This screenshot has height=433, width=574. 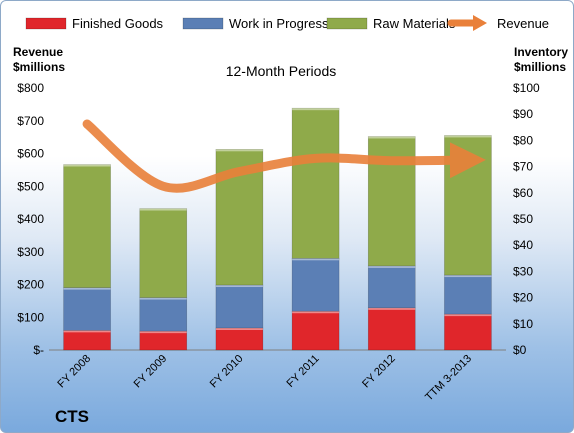 What do you see at coordinates (30, 88) in the screenshot?
I see `left-tick-label: $800` at bounding box center [30, 88].